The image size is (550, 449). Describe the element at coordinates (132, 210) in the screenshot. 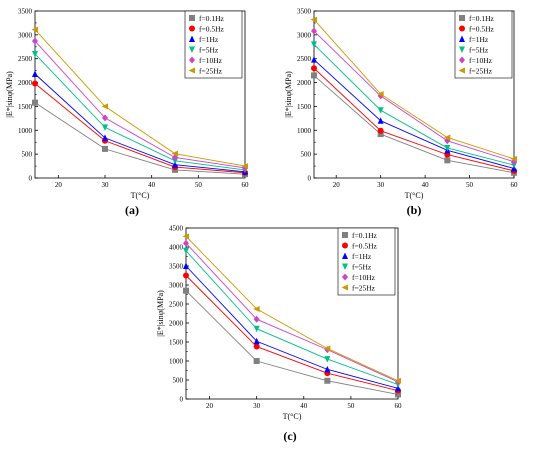

I see `panel-label: (a)` at that location.